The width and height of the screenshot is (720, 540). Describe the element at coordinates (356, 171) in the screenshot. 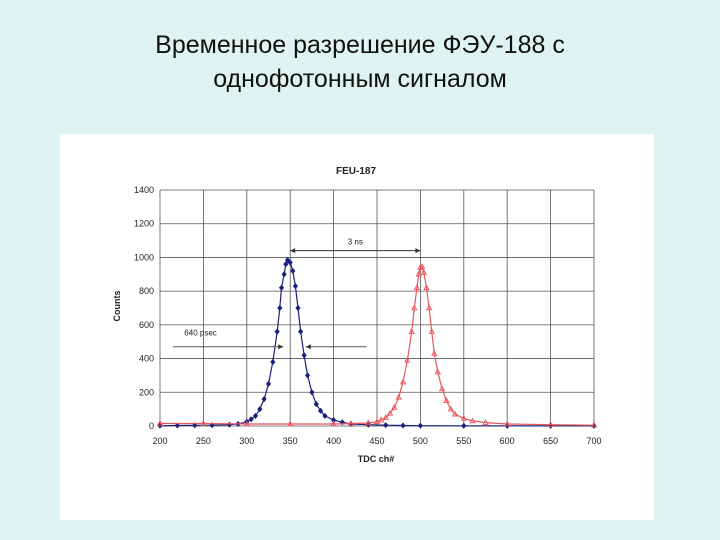

I see `chart-title: FEU-187` at that location.